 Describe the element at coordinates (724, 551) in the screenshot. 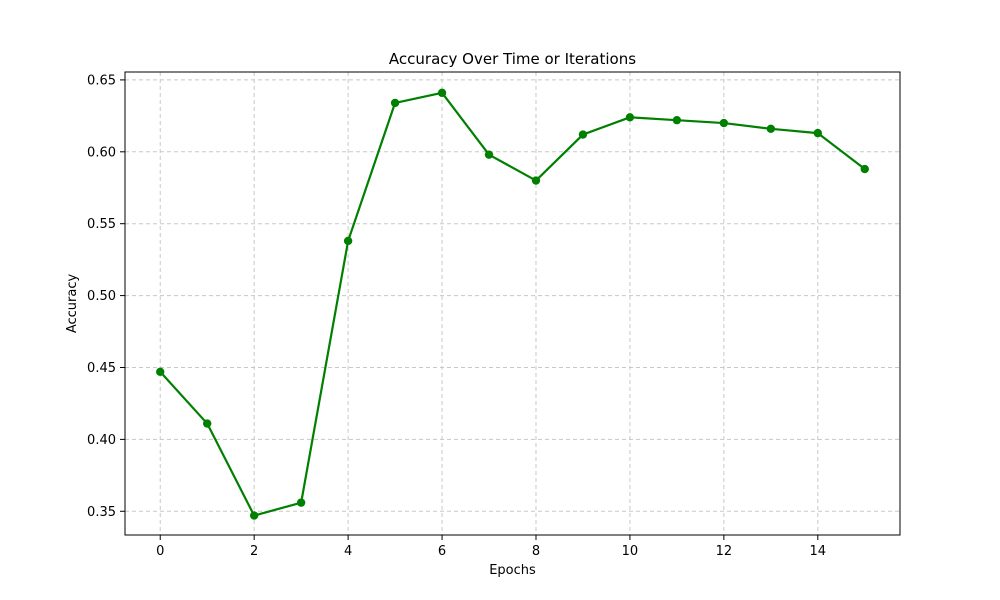

I see `x-tick-label: 12` at that location.